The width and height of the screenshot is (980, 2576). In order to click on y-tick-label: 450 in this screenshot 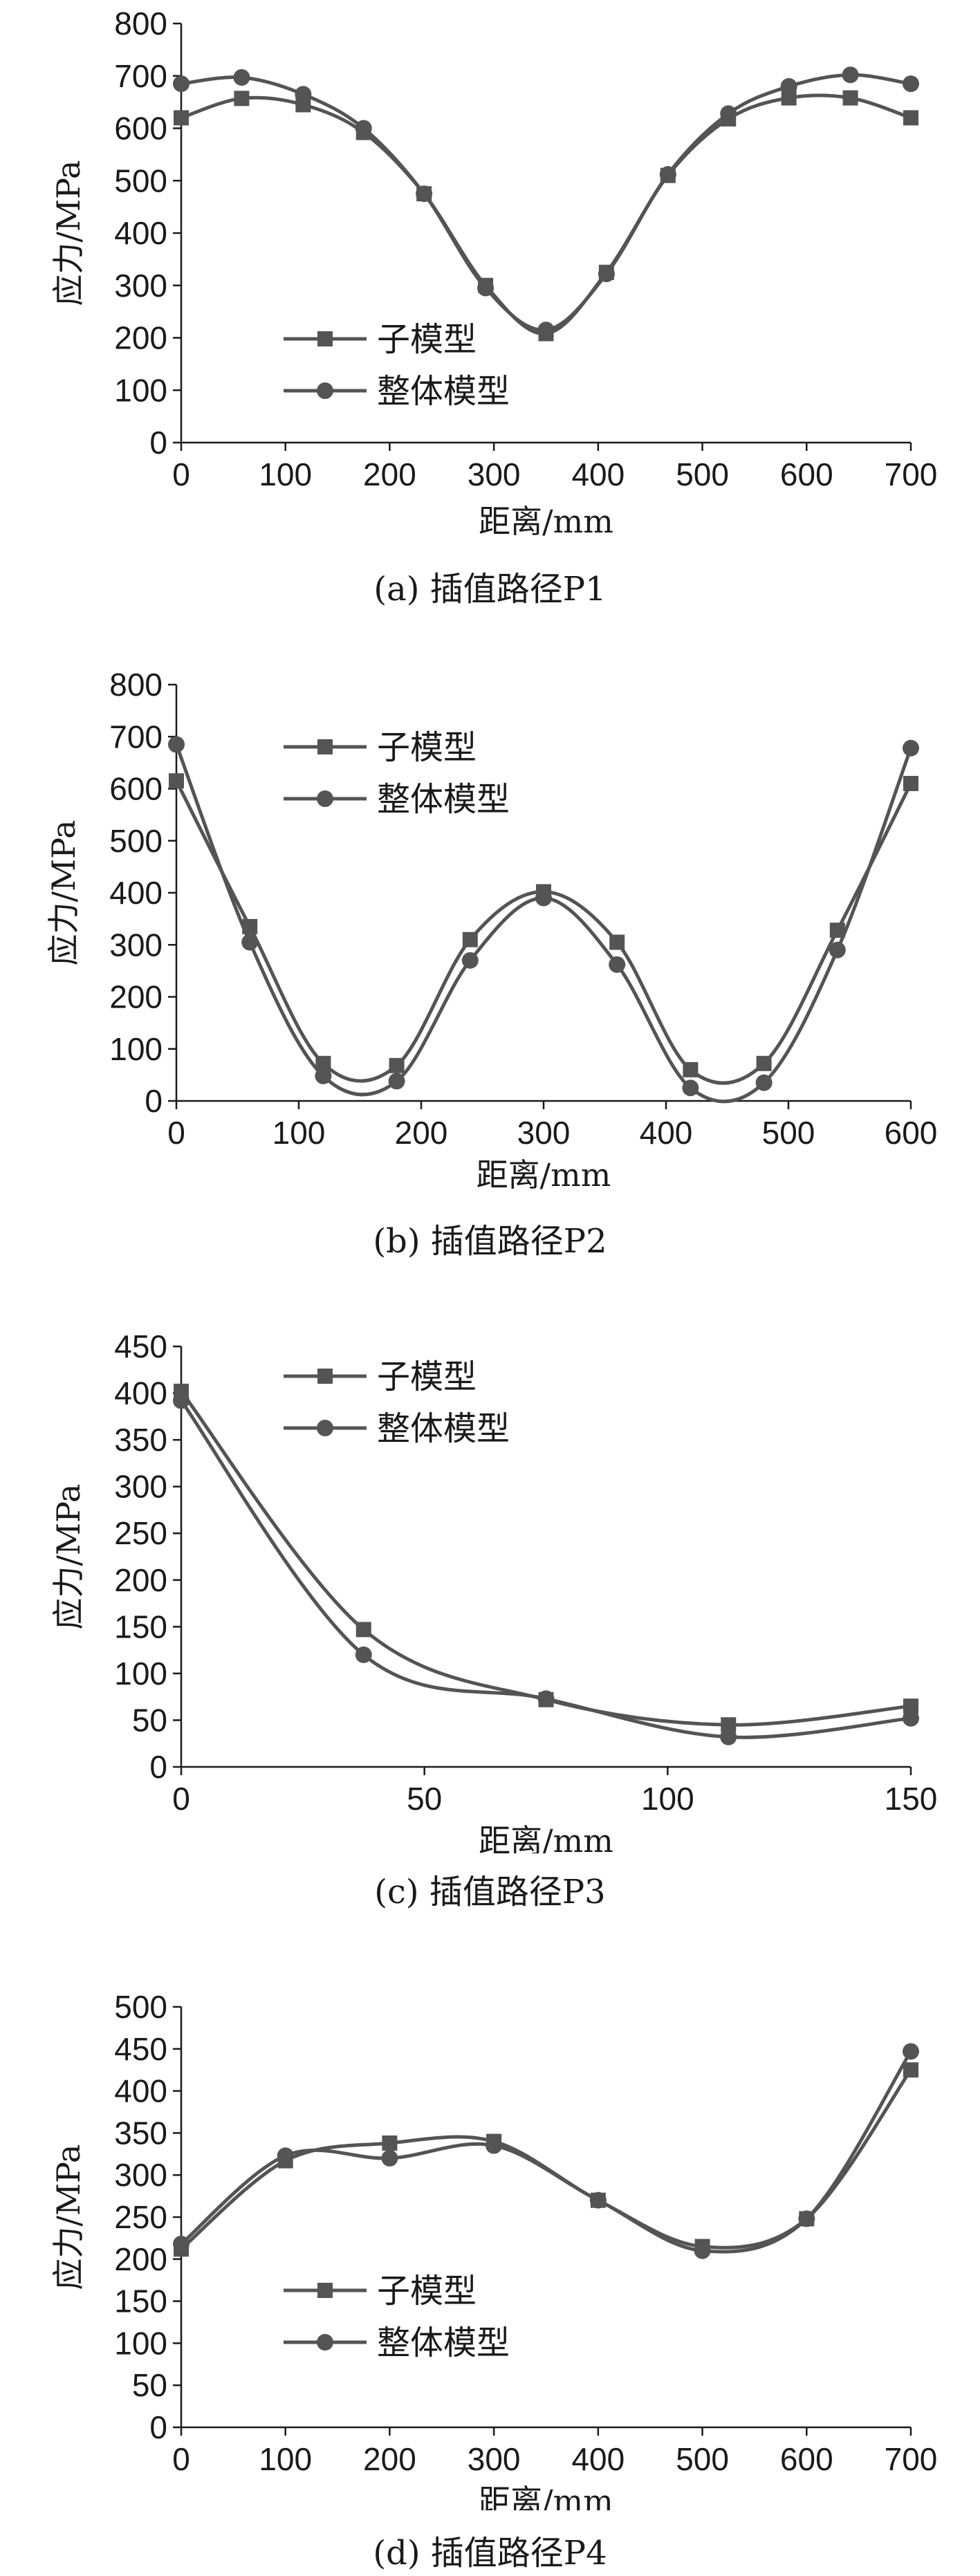, I will do `click(140, 1346)`.